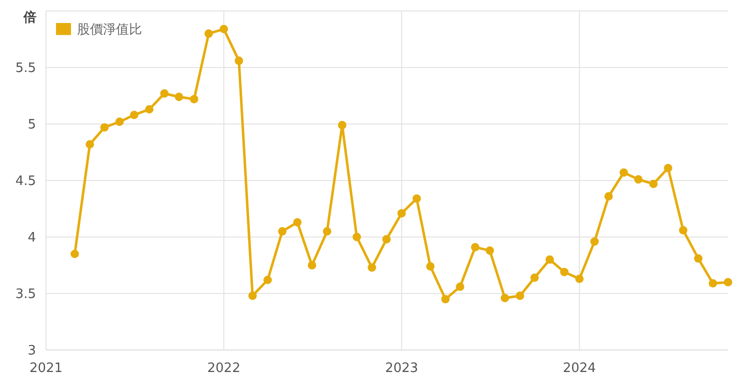 This screenshot has height=385, width=740. What do you see at coordinates (25, 294) in the screenshot?
I see `y-tick-label: 3.5` at bounding box center [25, 294].